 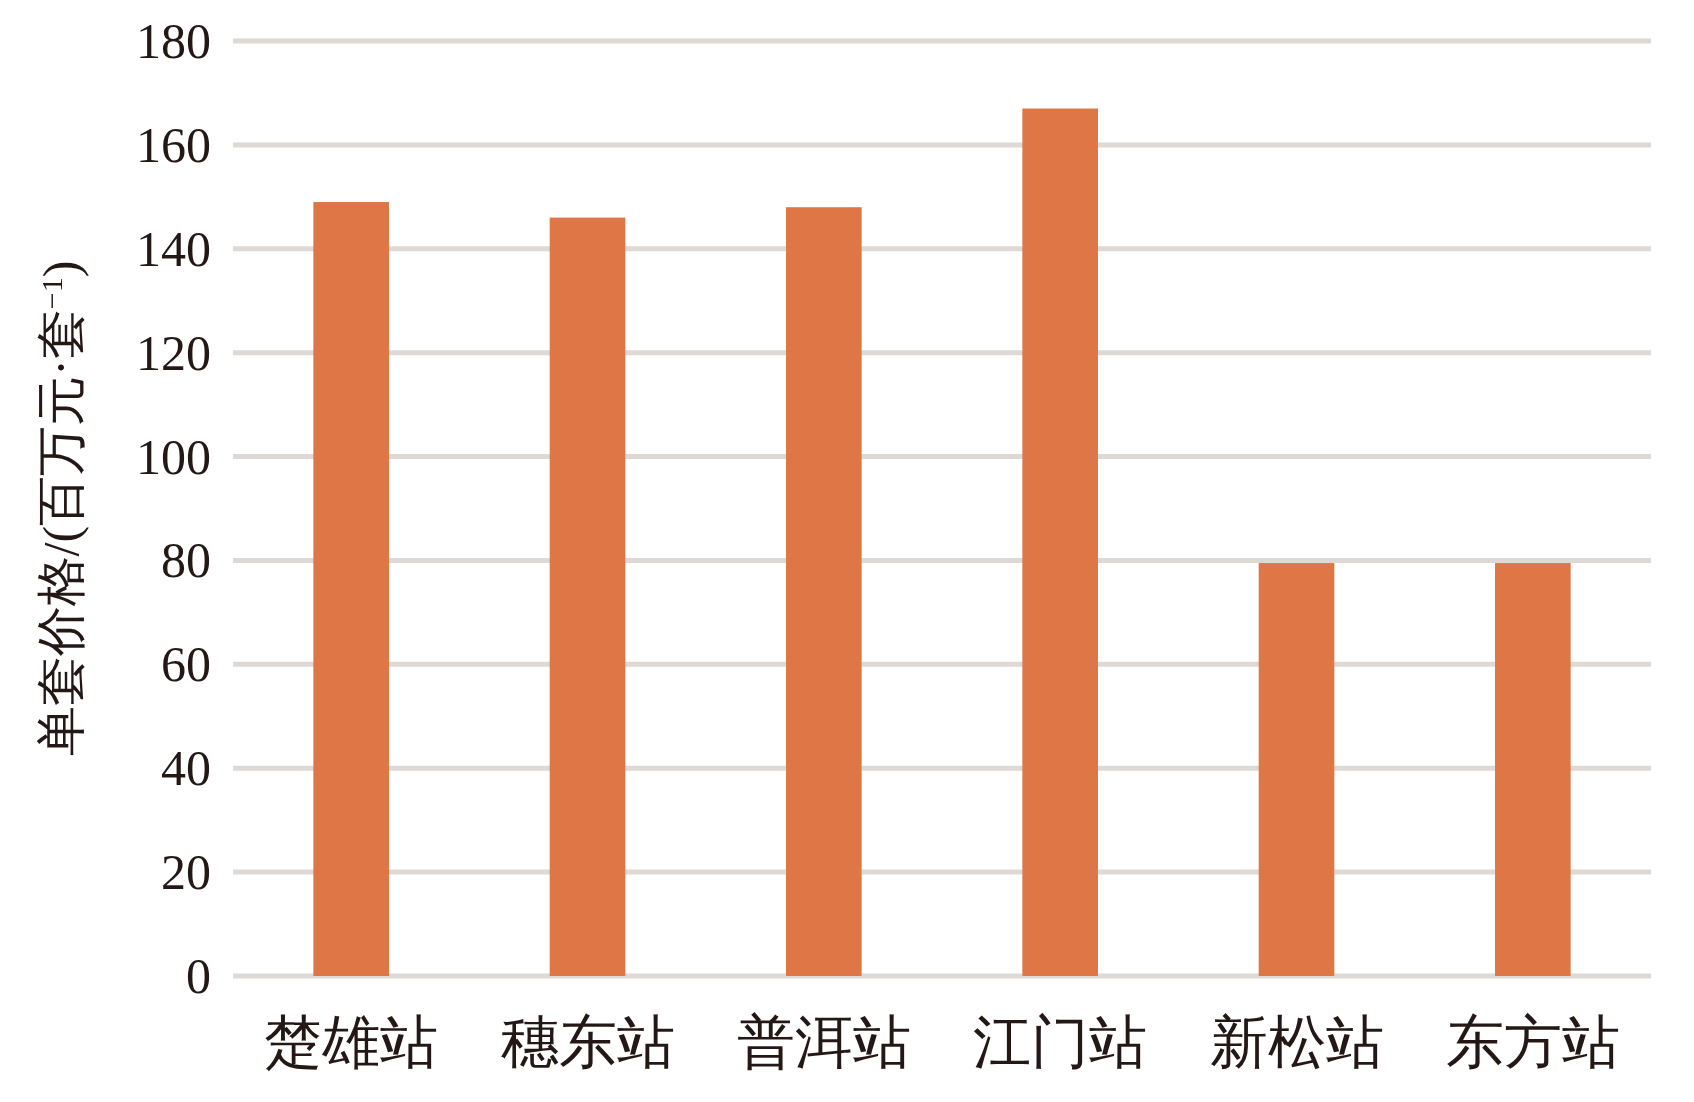 I want to click on y-tick-label: 0, so click(x=198, y=976).